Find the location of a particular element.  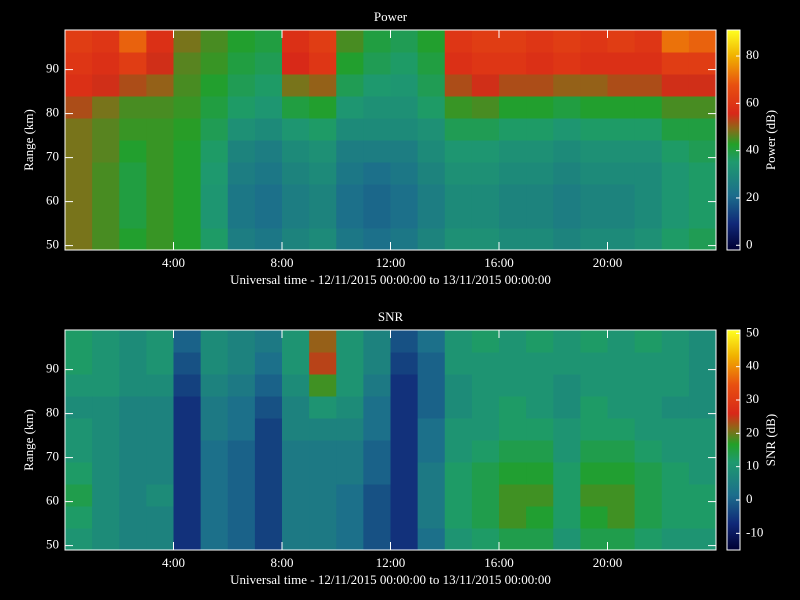

x-tick-label: 8:00 is located at coordinates (281, 562).